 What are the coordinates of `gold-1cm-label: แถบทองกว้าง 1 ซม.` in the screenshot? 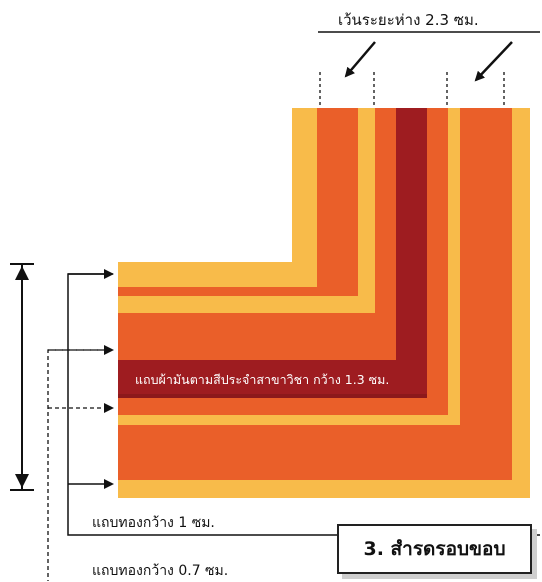 It's located at (153, 523).